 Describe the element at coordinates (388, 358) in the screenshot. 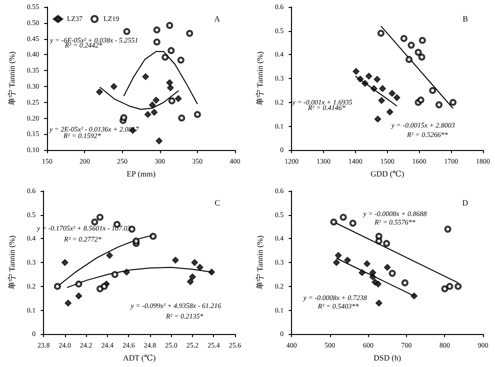

I see `x-axis-title: DSD (h)` at that location.